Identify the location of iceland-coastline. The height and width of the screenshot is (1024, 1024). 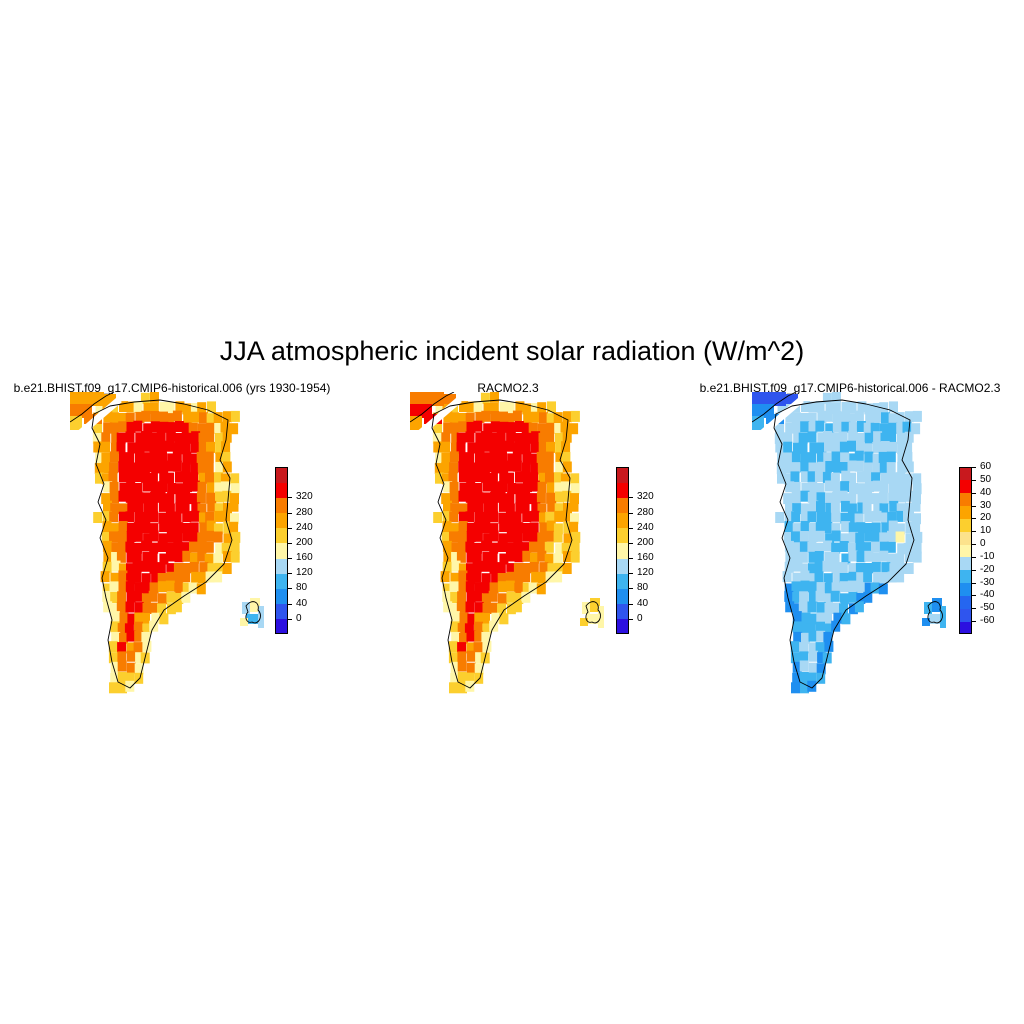
(253, 612).